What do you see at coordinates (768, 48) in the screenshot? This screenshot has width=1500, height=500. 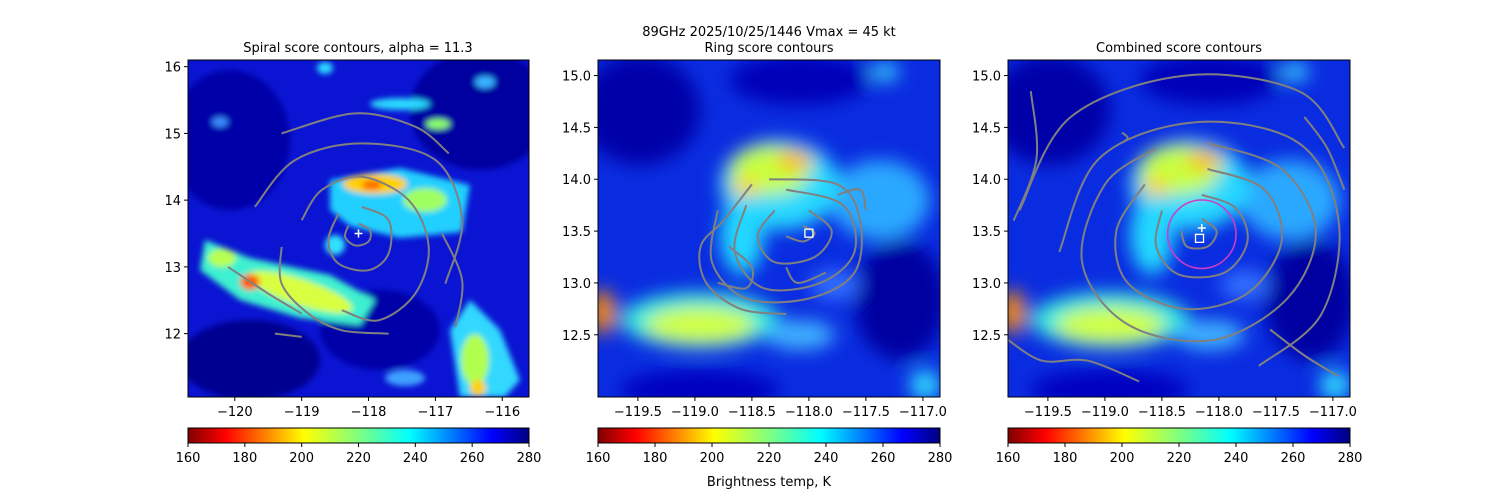 I see `panel-title: Ring score contours` at bounding box center [768, 48].